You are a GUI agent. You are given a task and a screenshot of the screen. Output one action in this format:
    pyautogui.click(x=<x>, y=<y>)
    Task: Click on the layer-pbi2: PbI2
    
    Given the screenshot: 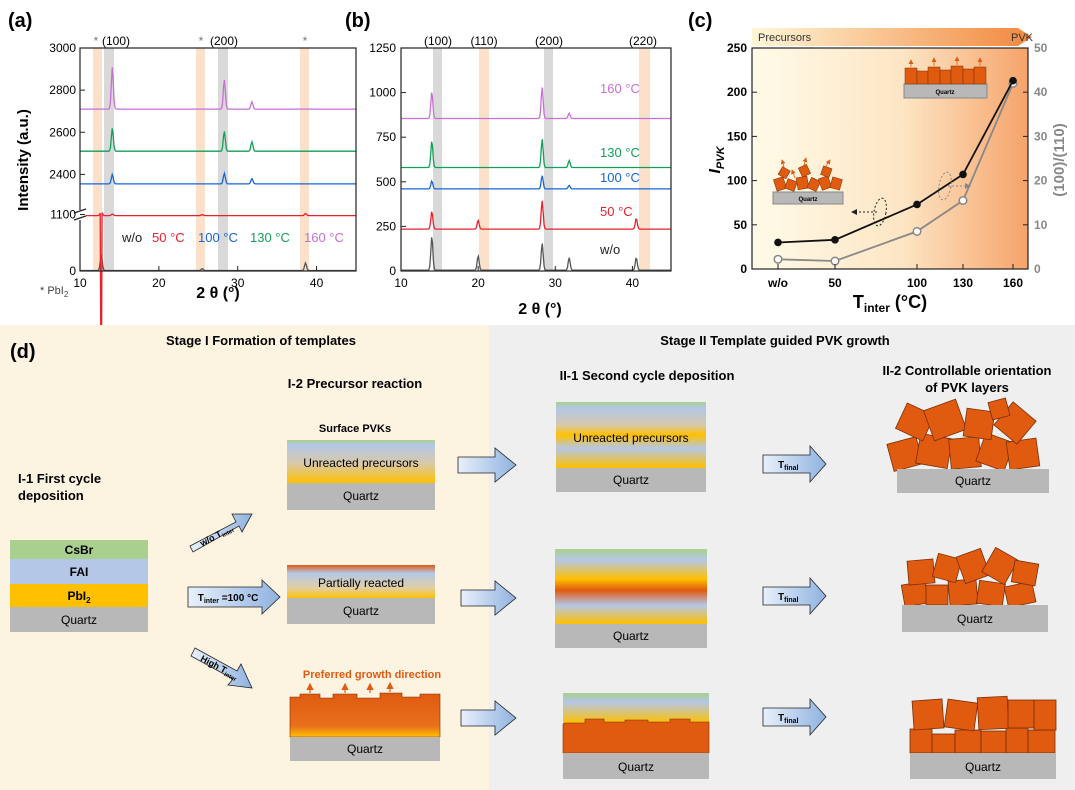 What is the action you would take?
    pyautogui.click(x=79, y=597)
    